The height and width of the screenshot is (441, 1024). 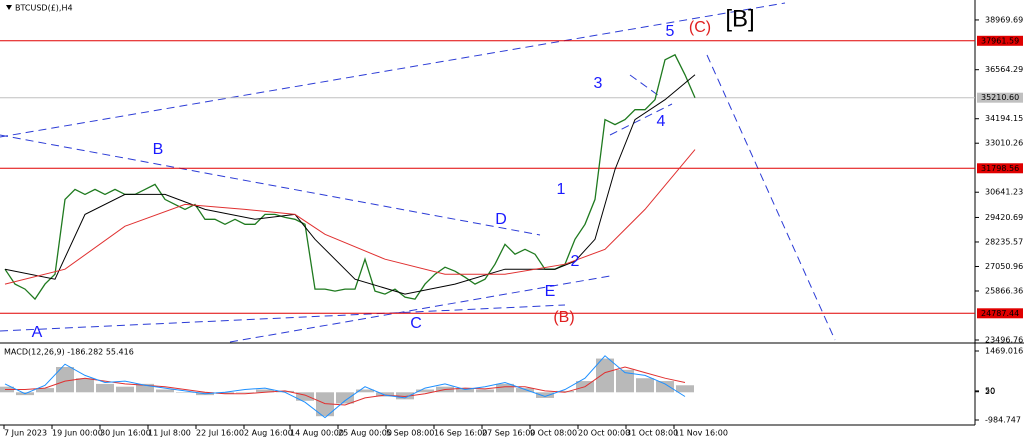 I want to click on y-tick-label: 28235.57, so click(x=1004, y=241).